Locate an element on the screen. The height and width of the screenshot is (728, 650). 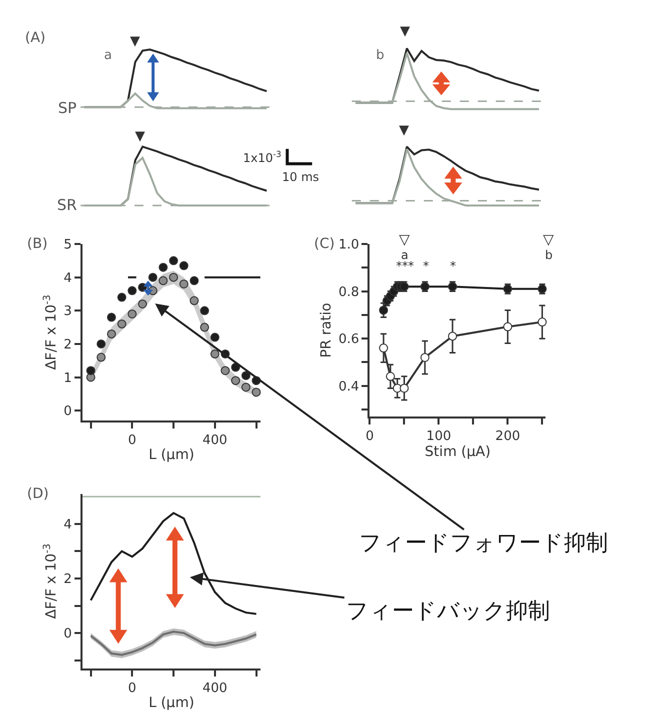
text: フィードバック抑制 is located at coordinates (448, 611).